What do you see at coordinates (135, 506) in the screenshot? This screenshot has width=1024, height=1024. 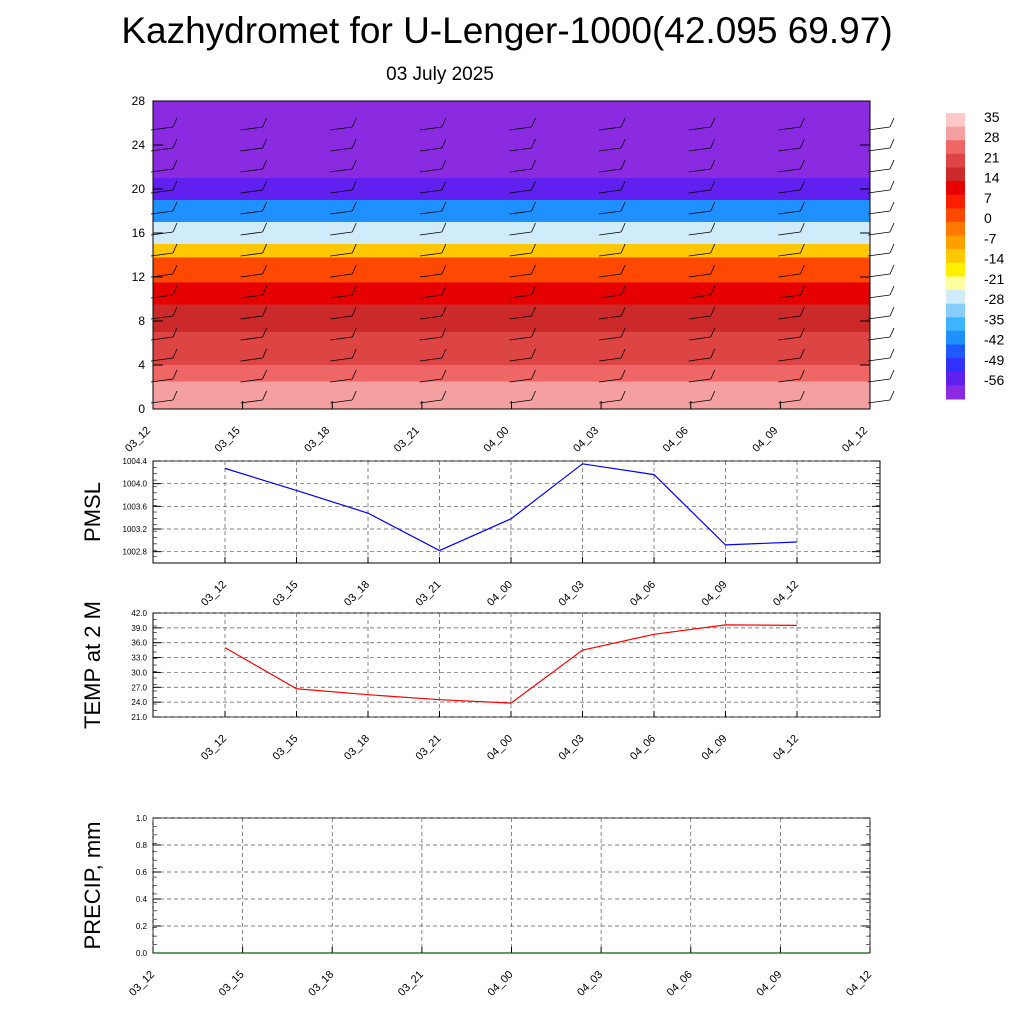 I see `y-tick-label: 1003.6` at bounding box center [135, 506].